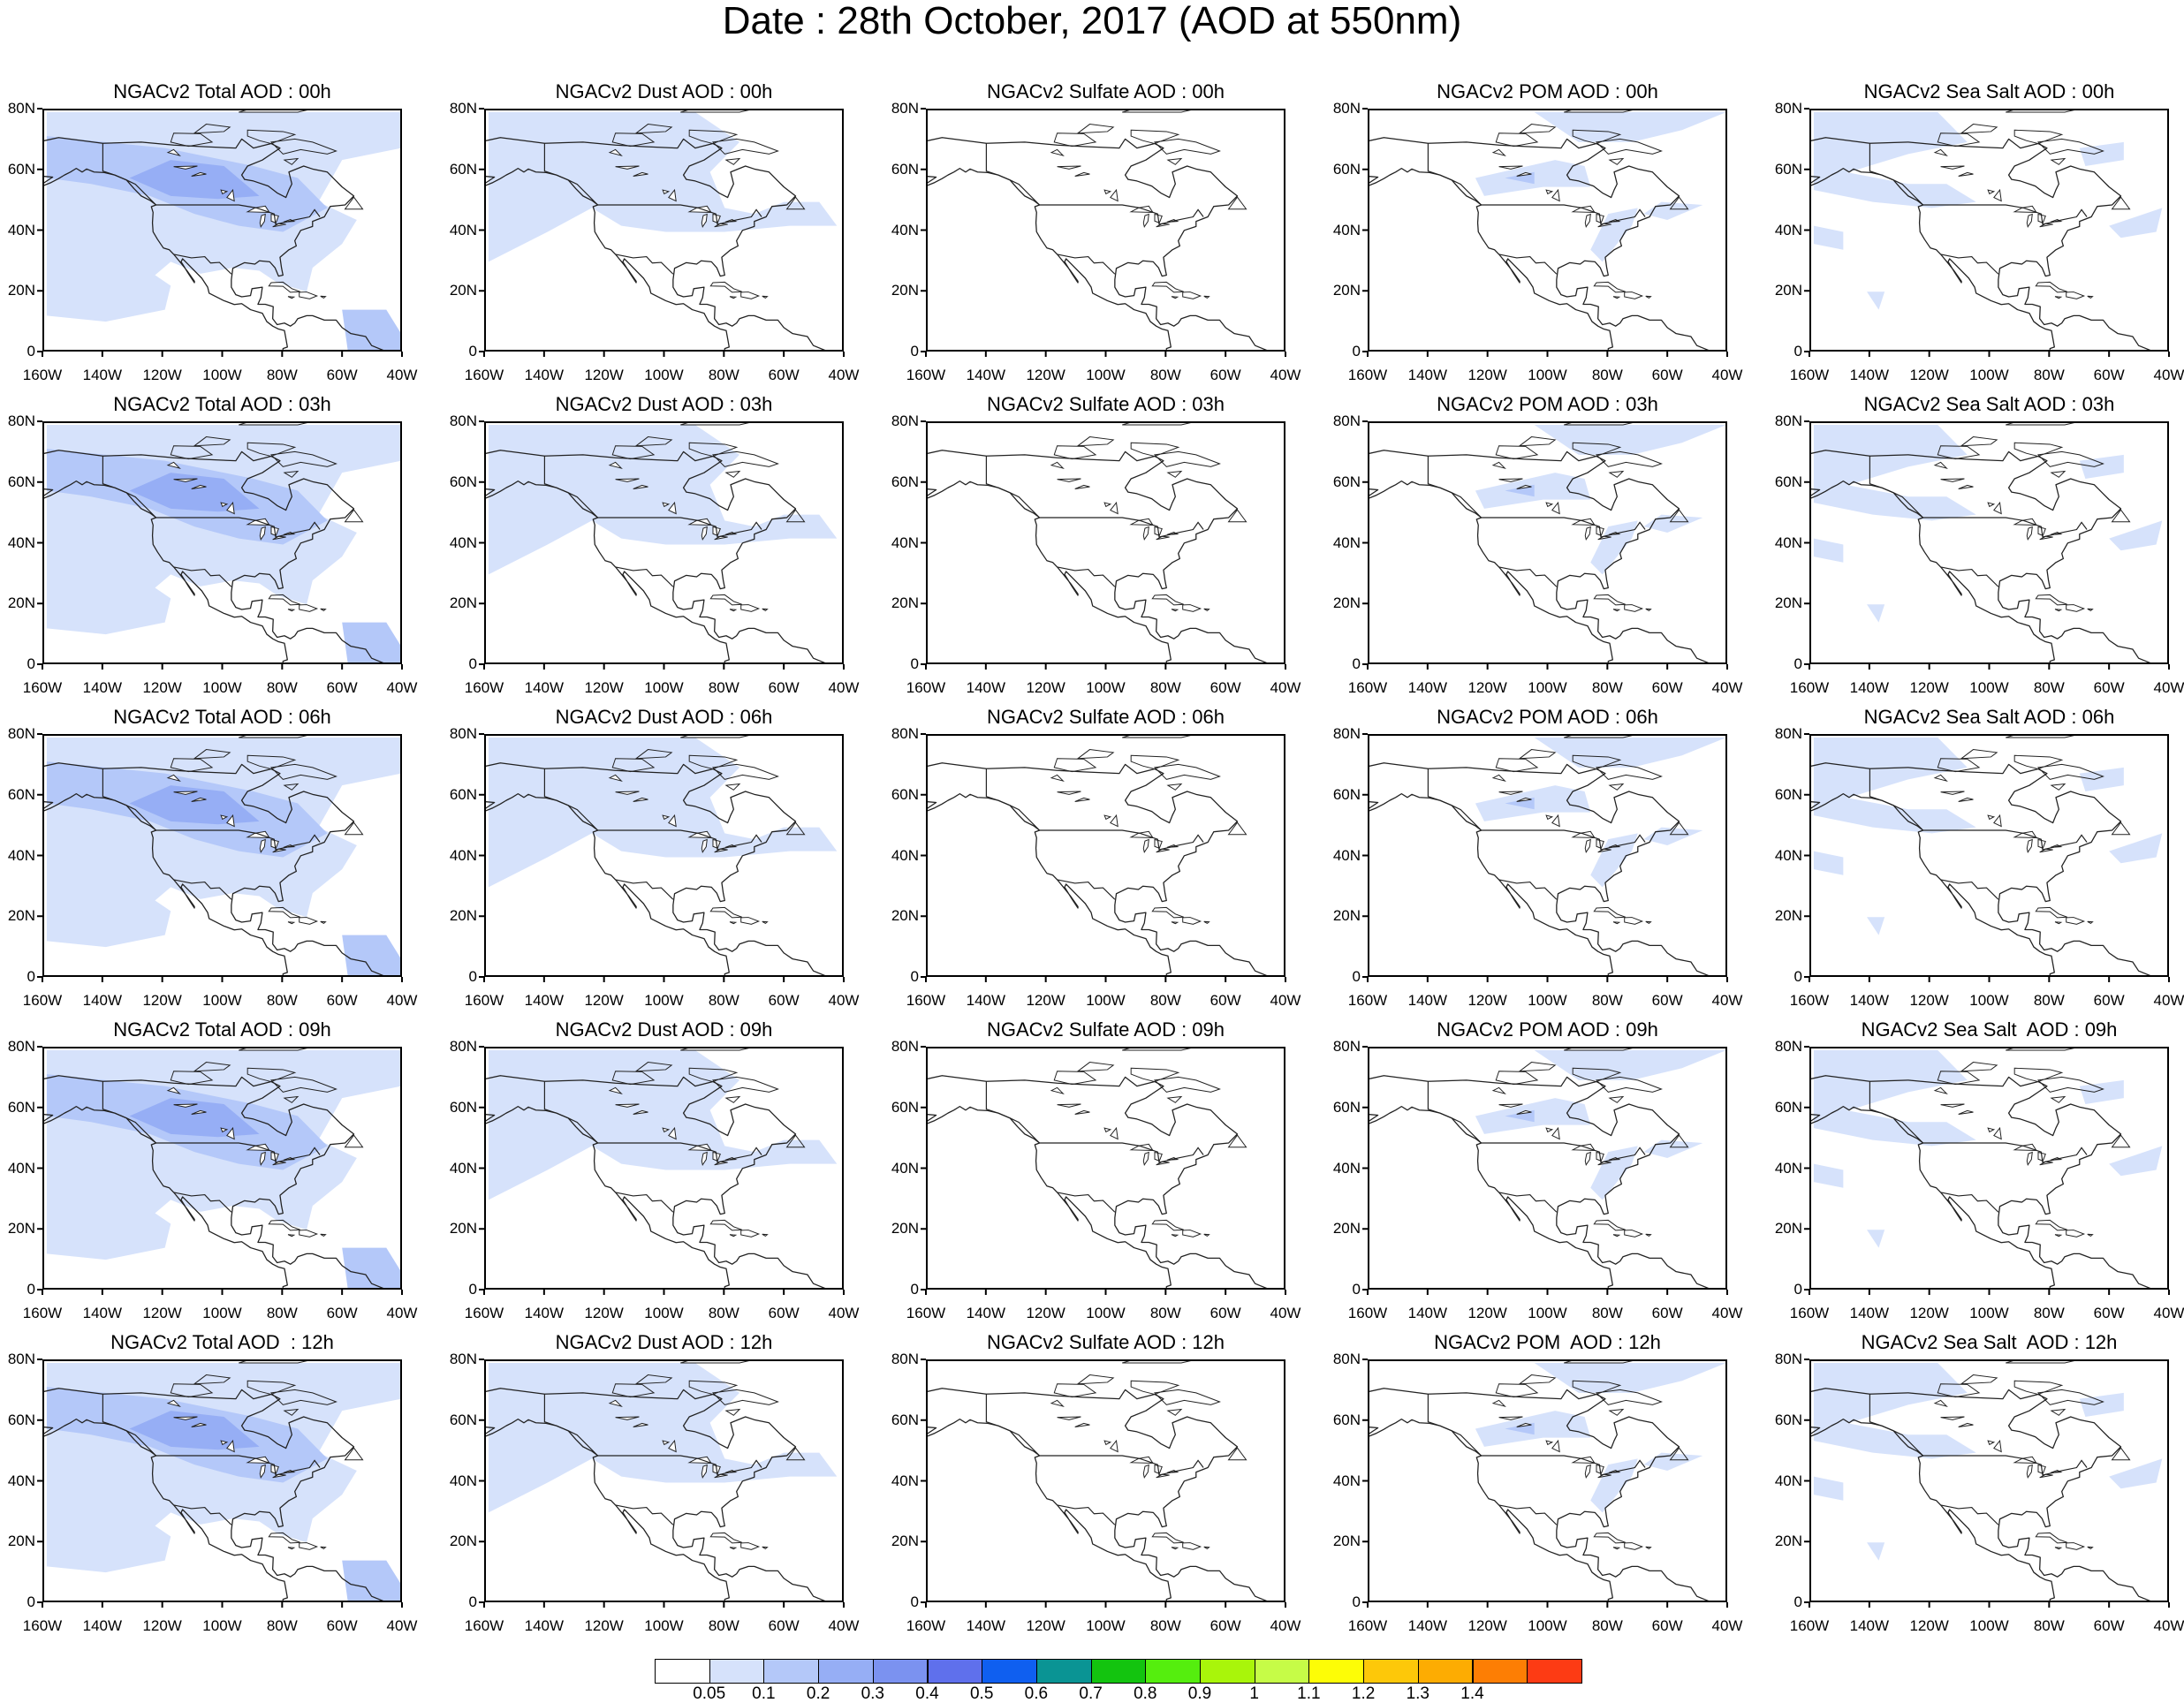 The image size is (2184, 1703). What do you see at coordinates (1092, 21) in the screenshot?
I see `figure-title: Date : 28th October, 2017 (AOD at 550nm)` at bounding box center [1092, 21].